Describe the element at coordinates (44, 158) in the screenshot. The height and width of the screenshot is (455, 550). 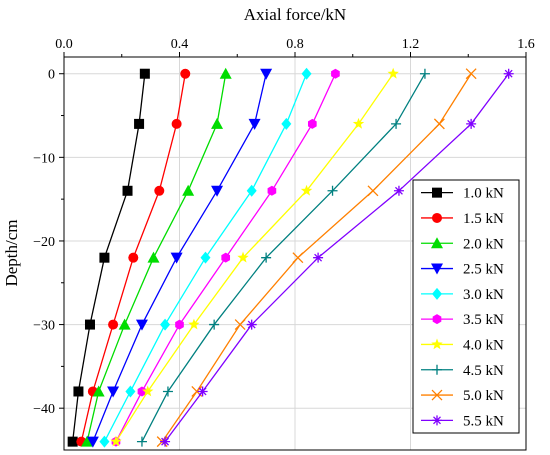
I see `y-tick-label: −10` at that location.